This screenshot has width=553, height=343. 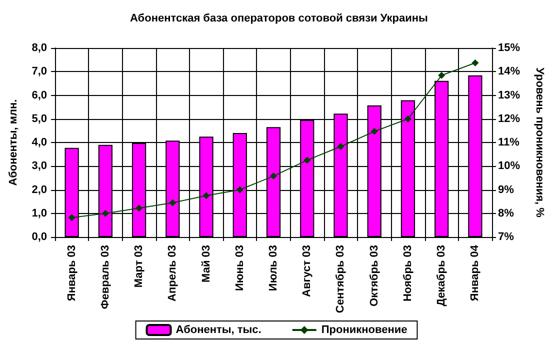 What do you see at coordinates (72, 273) in the screenshot?
I see `x-tick-label: Январь 03` at bounding box center [72, 273].